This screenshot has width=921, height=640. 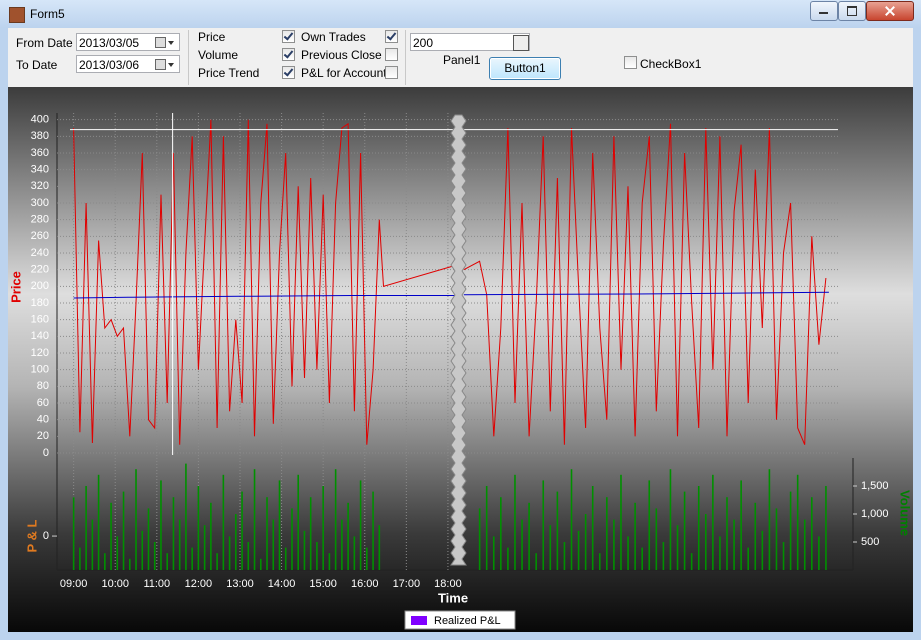 What do you see at coordinates (824, 11) in the screenshot?
I see `minimize-button` at bounding box center [824, 11].